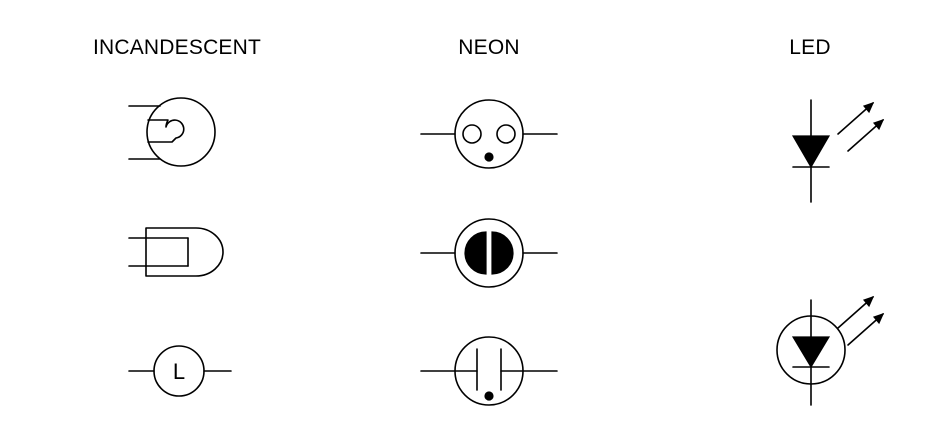 The width and height of the screenshot is (945, 436). I want to click on column-heading-led: LED, so click(810, 47).